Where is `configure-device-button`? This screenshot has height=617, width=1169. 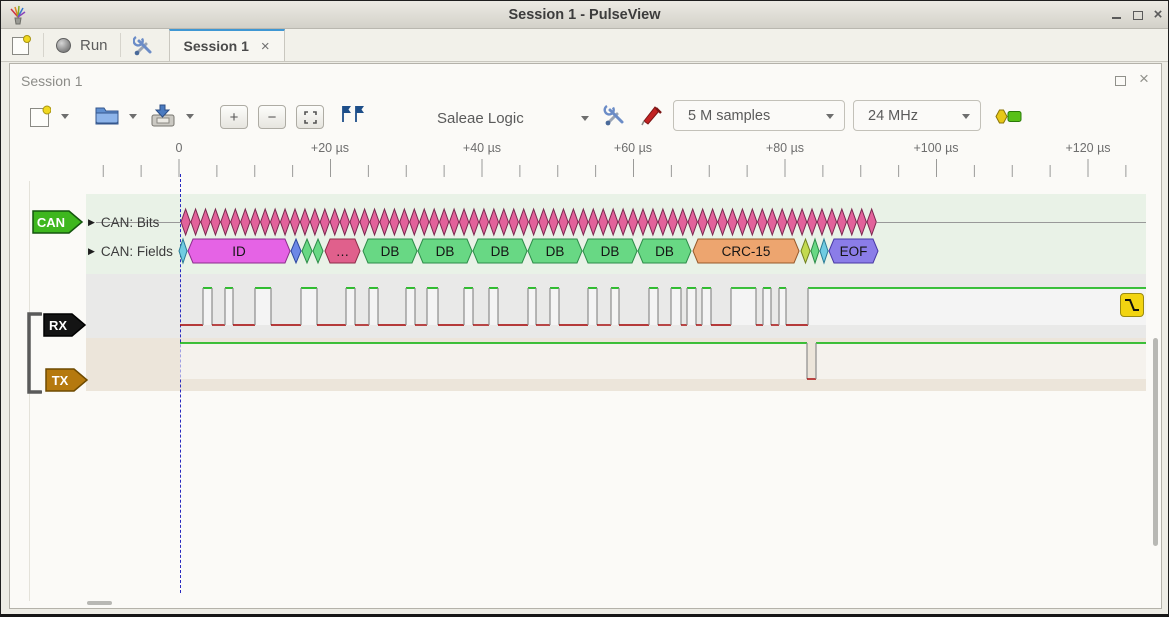
configure-device-button is located at coordinates (615, 117).